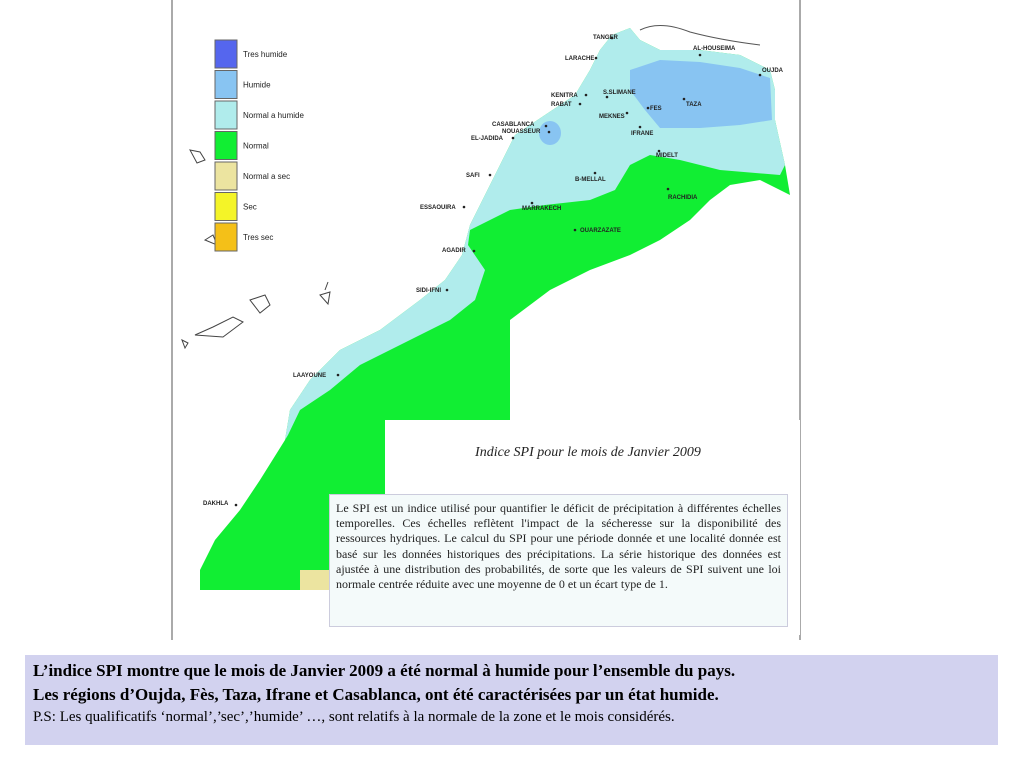 The width and height of the screenshot is (1024, 768). I want to click on legend-label: Tres sec, so click(258, 237).